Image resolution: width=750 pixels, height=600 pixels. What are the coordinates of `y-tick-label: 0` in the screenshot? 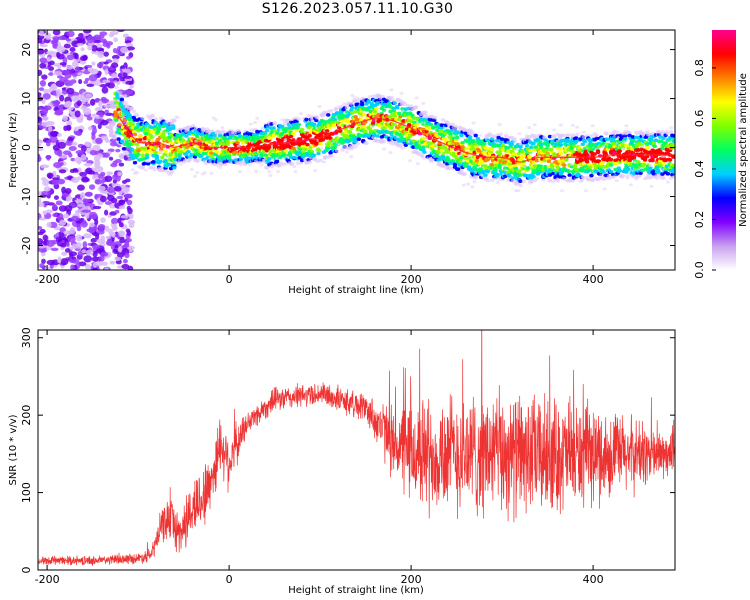 It's located at (26, 570).